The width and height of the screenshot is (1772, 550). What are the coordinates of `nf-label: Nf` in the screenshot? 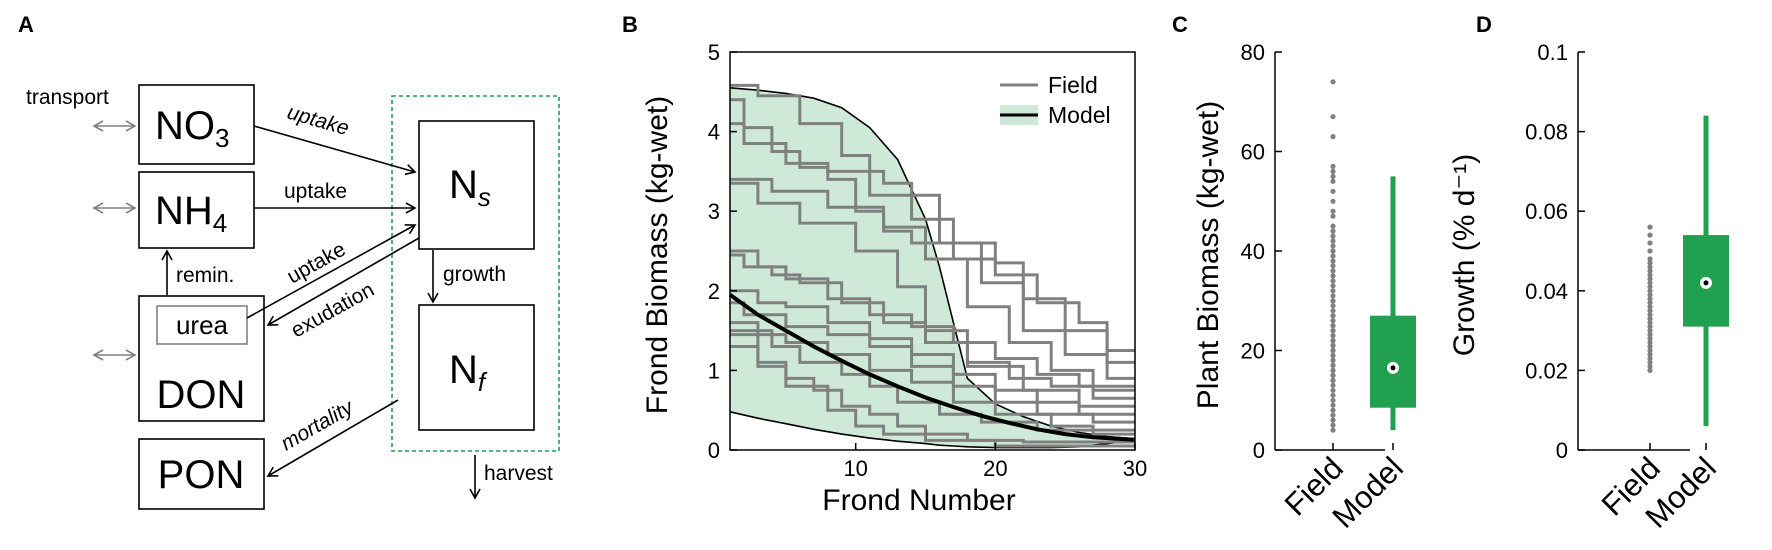 It's located at (468, 372).